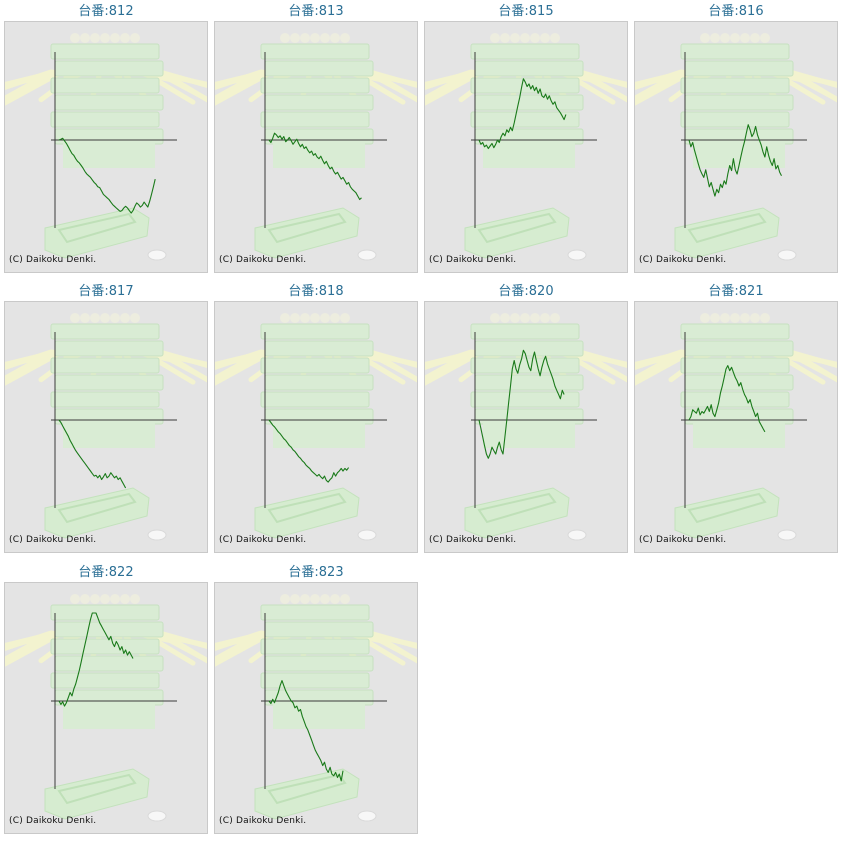  I want to click on chart-panel: 台番:823 (C) Daikoku Denki., so click(316, 697).